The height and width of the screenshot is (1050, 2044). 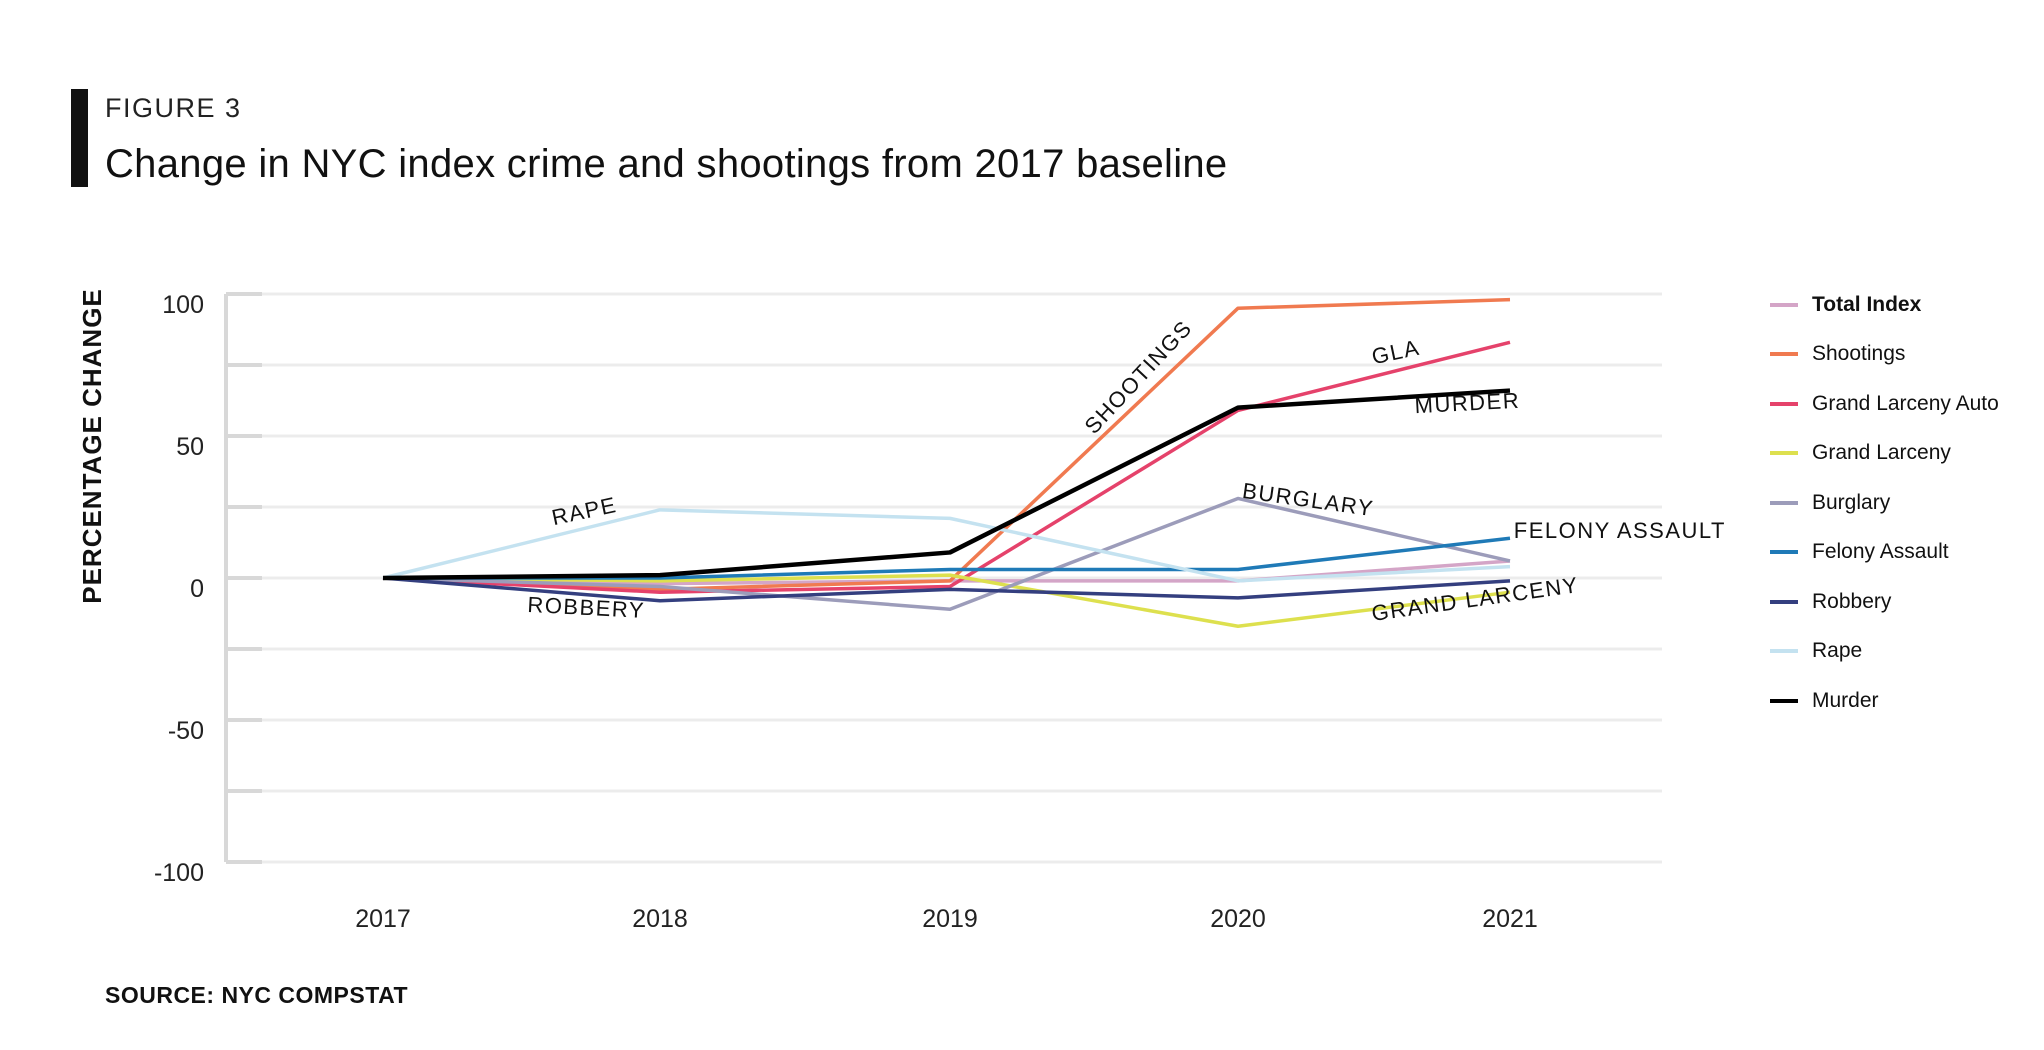 I want to click on legend-item: Robbery, so click(x=1884, y=602).